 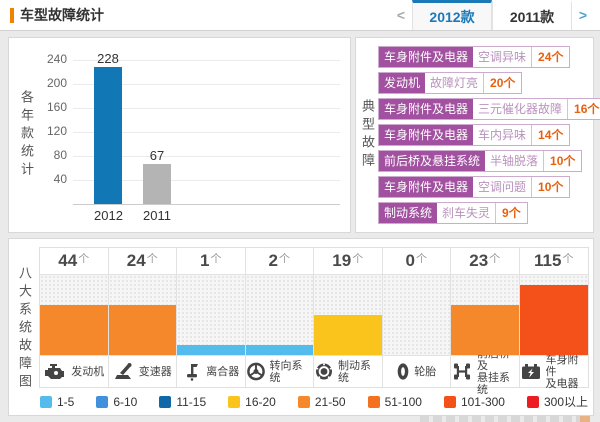 What do you see at coordinates (279, 371) in the screenshot?
I see `system-icon-cell: 转向系统` at bounding box center [279, 371].